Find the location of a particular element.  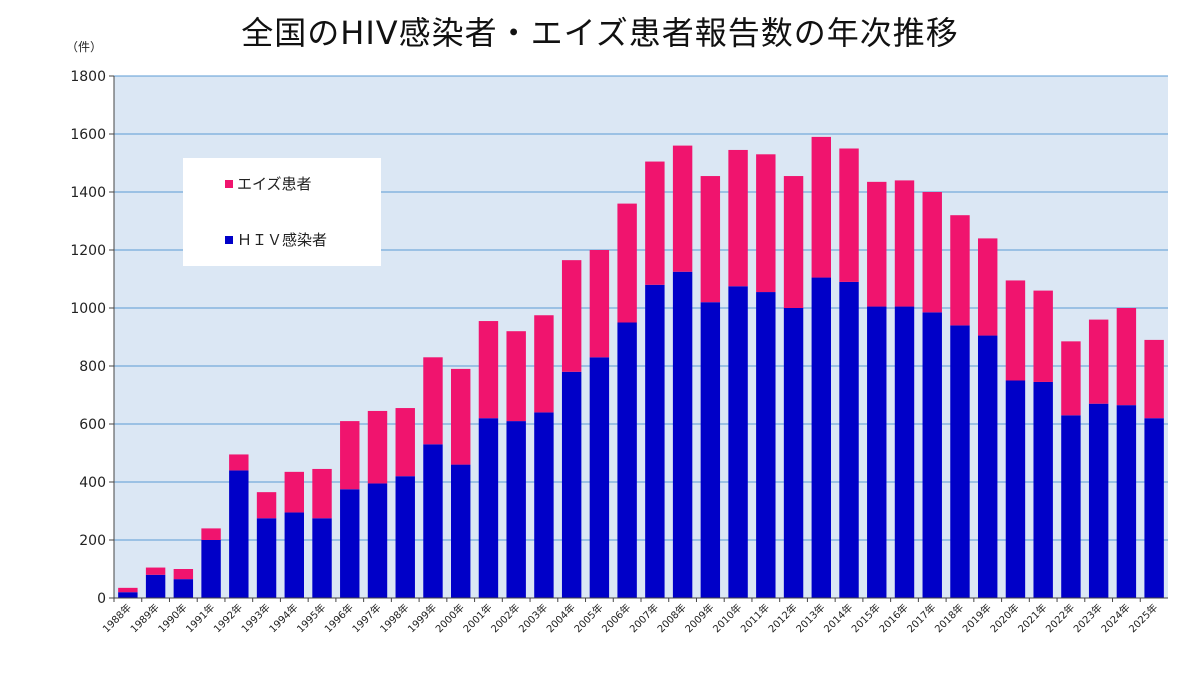

x-tick-label: 2024年 is located at coordinates (1115, 618).